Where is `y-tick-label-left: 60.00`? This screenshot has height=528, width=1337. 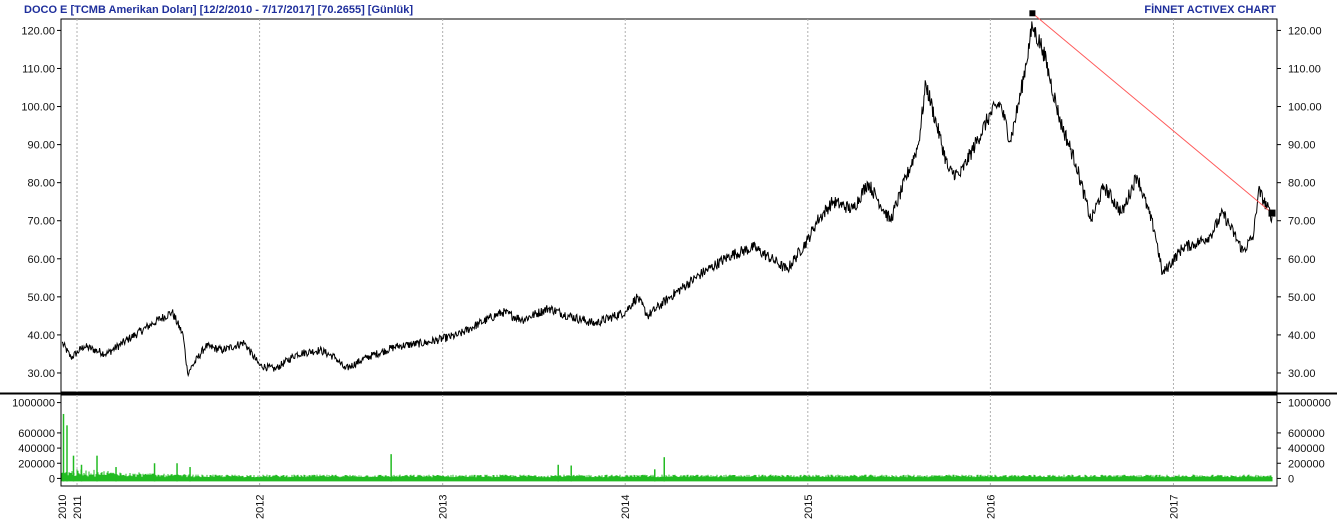 y-tick-label-left: 60.00 is located at coordinates (41, 260).